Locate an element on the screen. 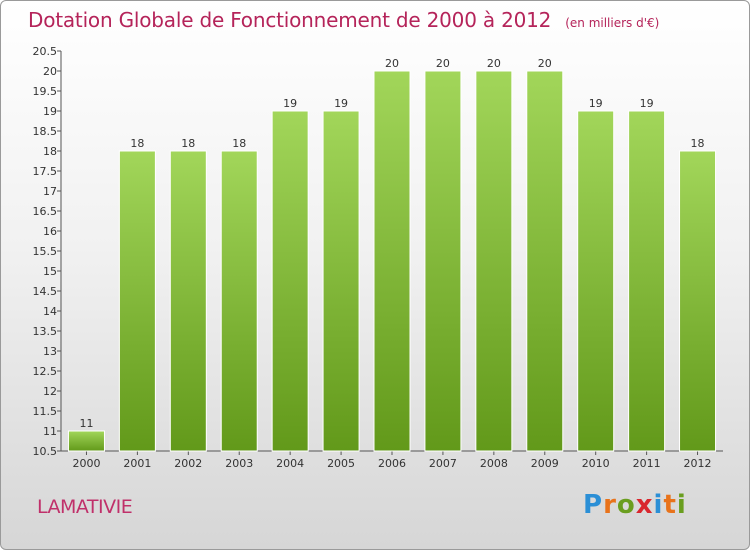  x-tick-label: 2007 is located at coordinates (443, 463).